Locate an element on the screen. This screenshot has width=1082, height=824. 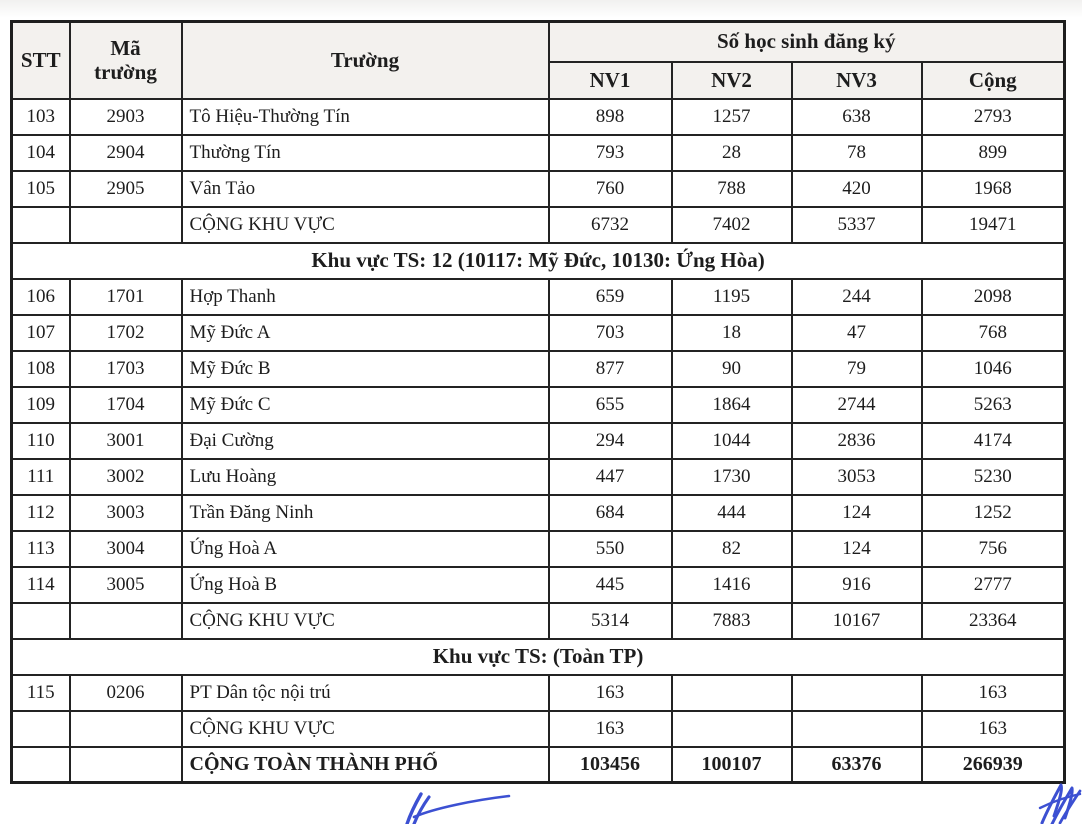
cell-nv1: 163 is located at coordinates (610, 728).